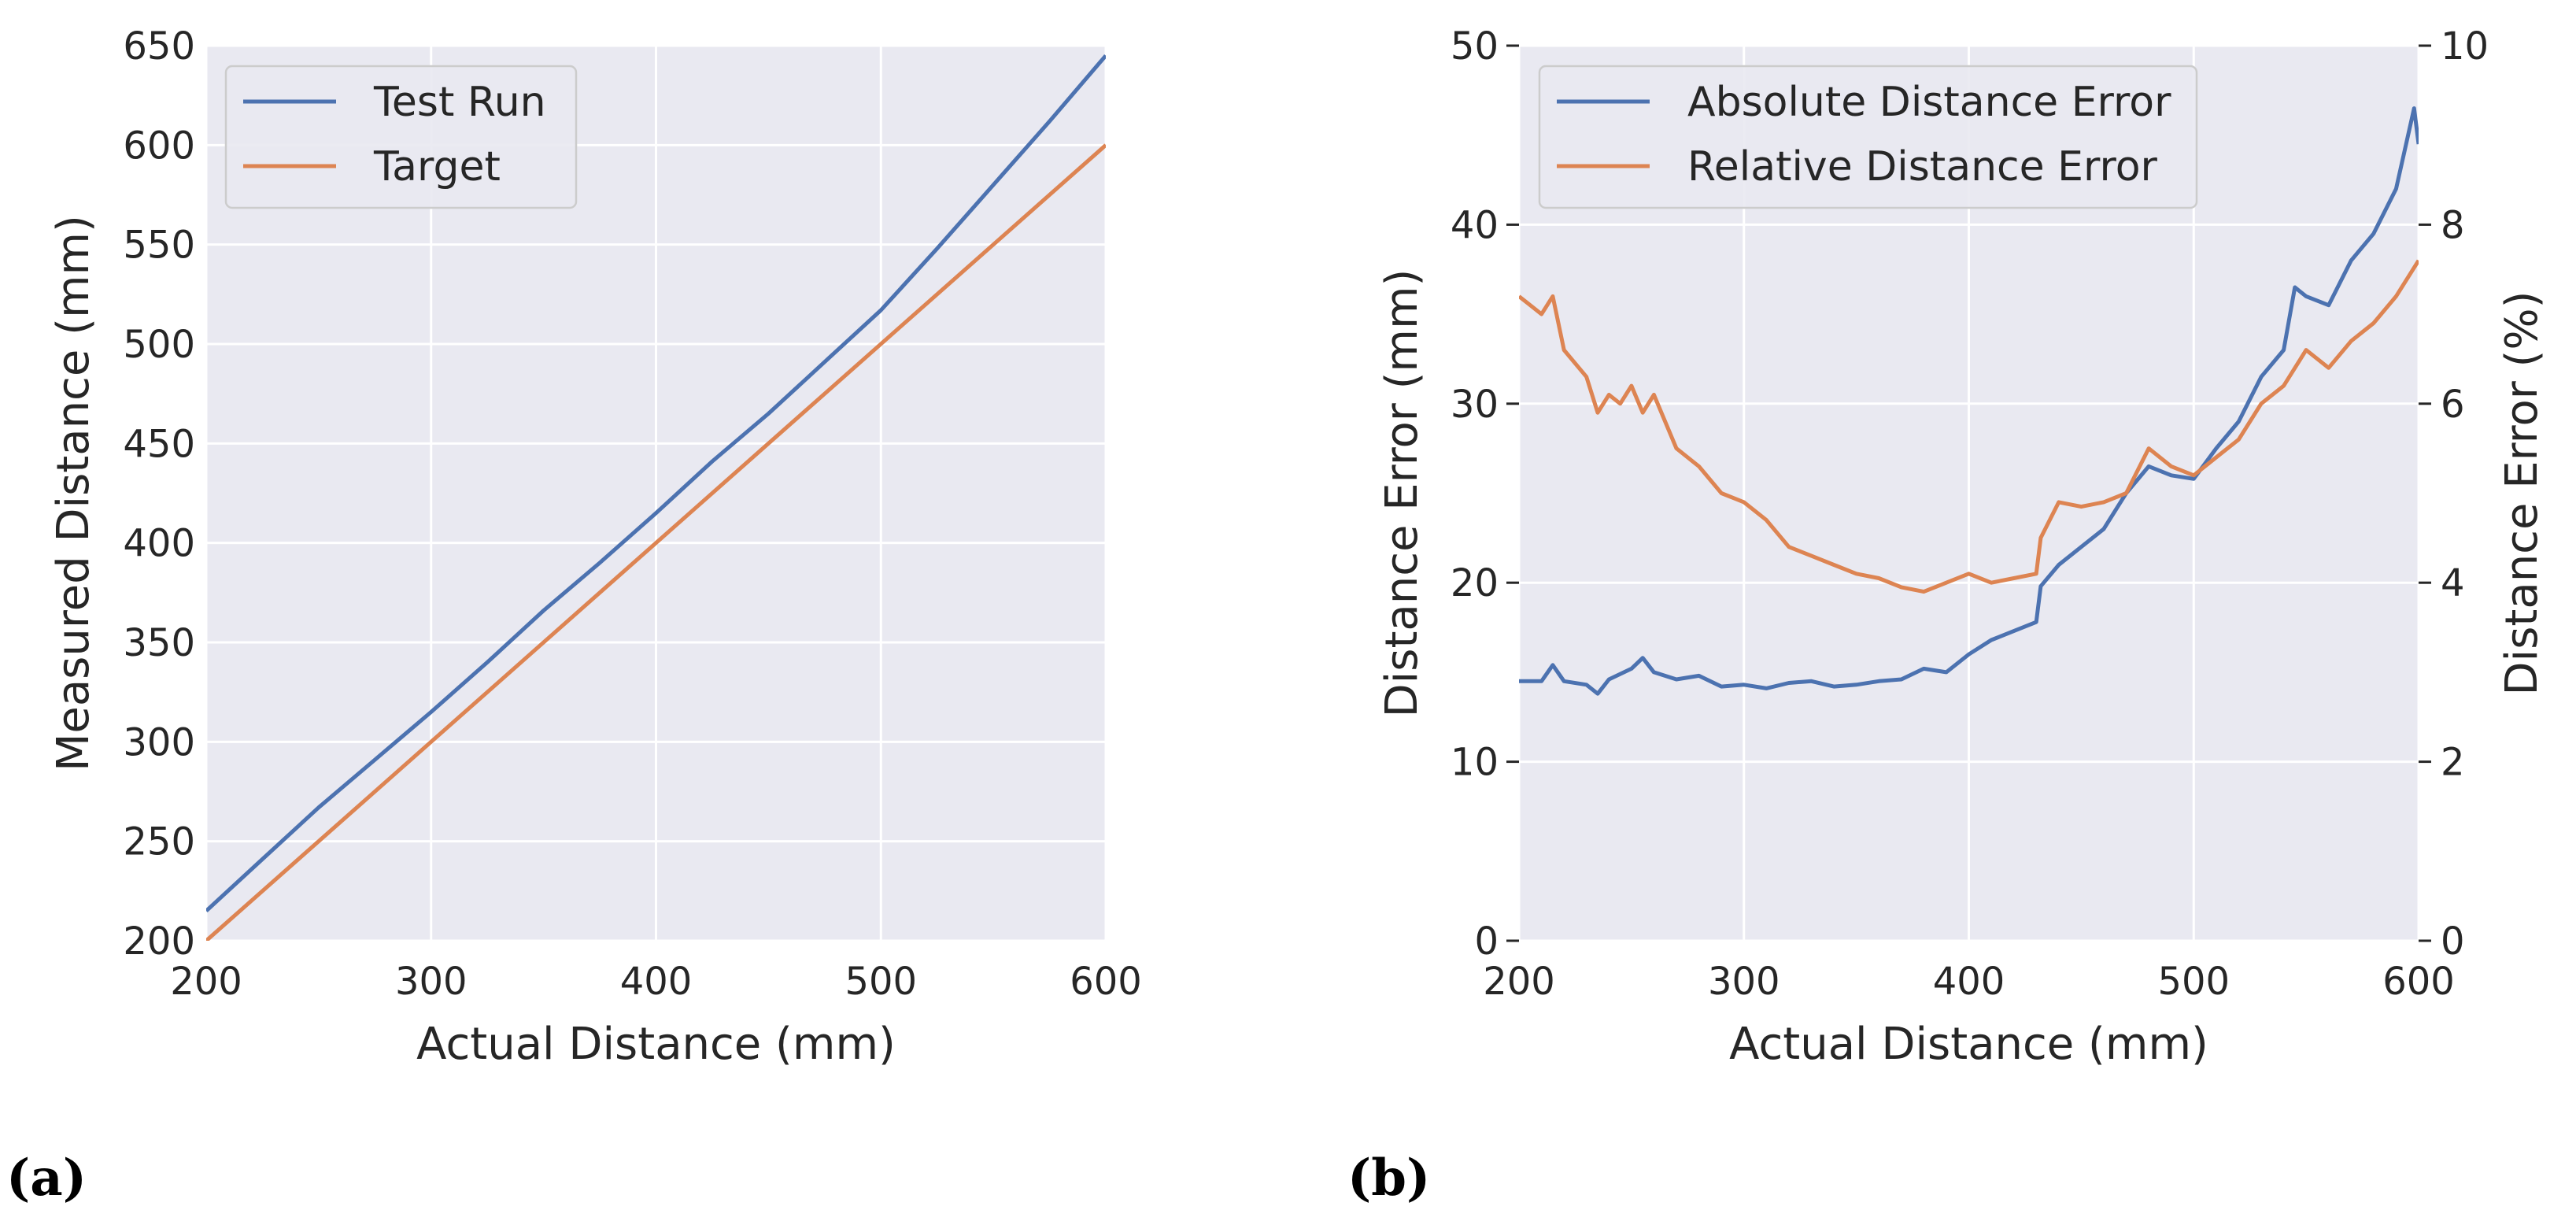 This screenshot has width=2576, height=1221. What do you see at coordinates (1486, 941) in the screenshot?
I see `y-tick-label: 0` at bounding box center [1486, 941].